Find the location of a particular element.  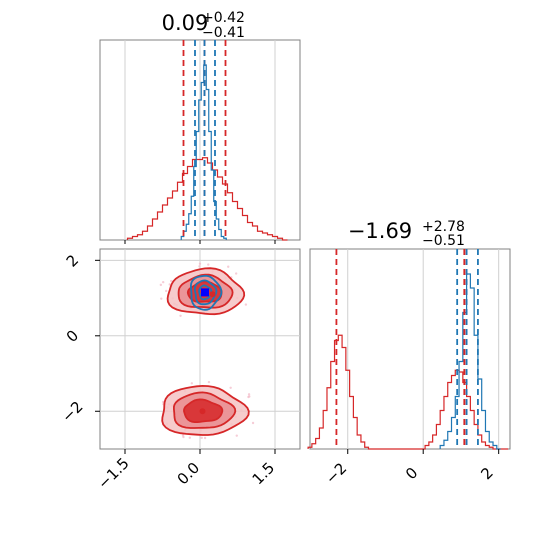

title-p0: 0.09 is located at coordinates (185, 23).